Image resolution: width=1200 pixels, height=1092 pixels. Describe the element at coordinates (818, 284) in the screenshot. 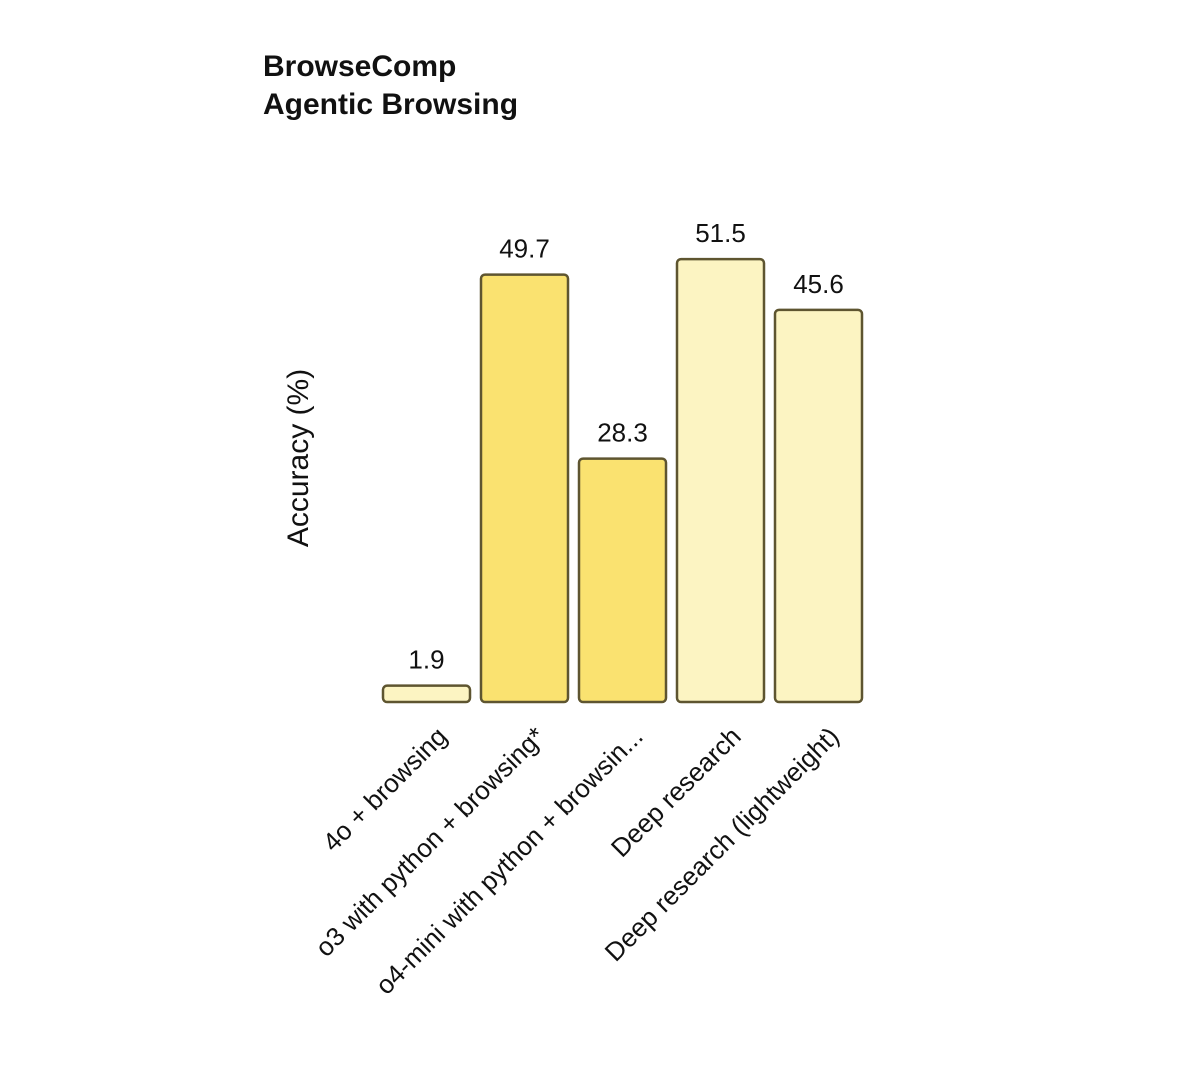

I see `data-label-5: 45.6` at that location.